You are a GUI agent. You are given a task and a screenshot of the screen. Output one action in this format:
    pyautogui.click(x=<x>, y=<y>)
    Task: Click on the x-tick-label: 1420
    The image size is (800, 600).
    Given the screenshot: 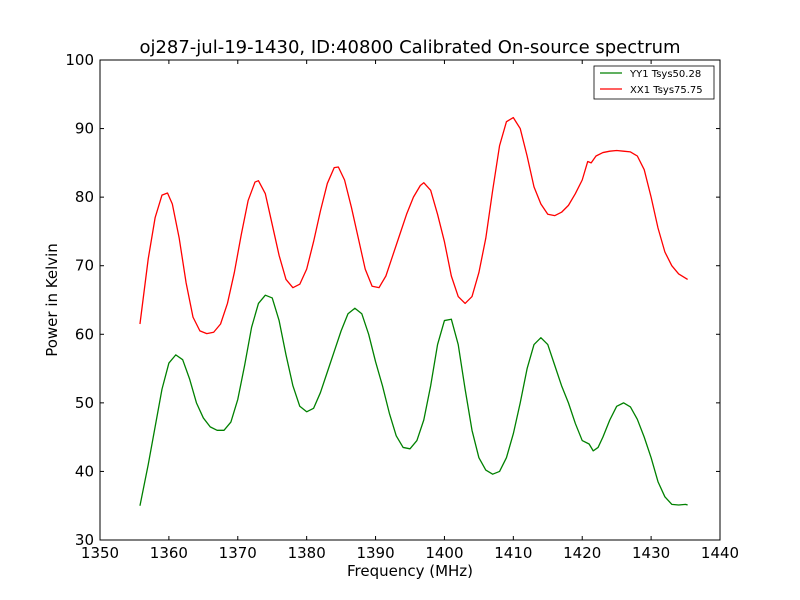 What is the action you would take?
    pyautogui.click(x=582, y=553)
    